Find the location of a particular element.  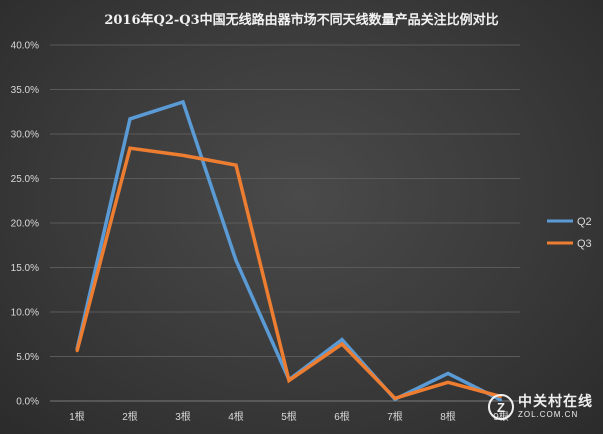

legend: Q2 Q3 is located at coordinates (569, 233).